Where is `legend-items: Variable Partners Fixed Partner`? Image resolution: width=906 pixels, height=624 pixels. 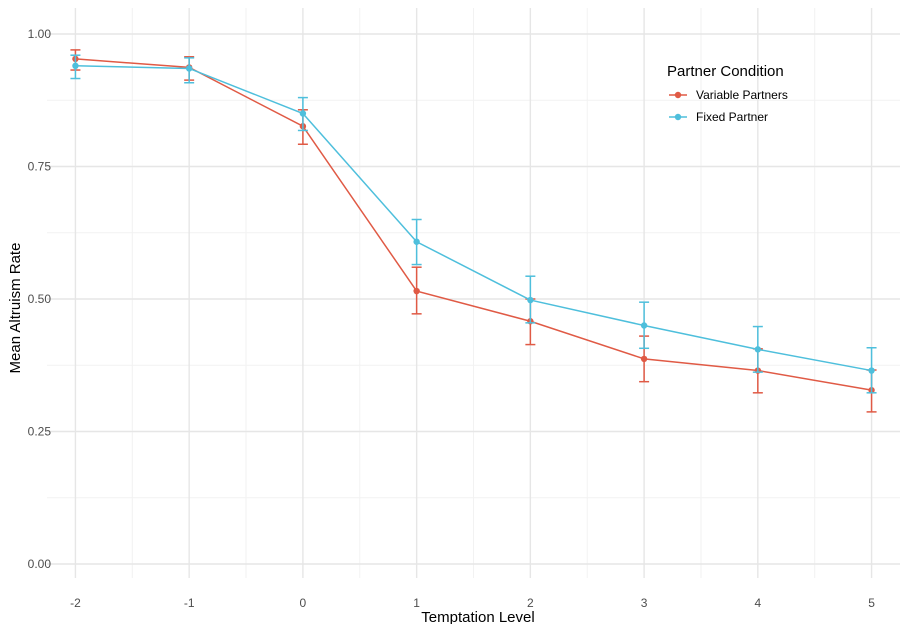
legend-items: Variable Partners Fixed Partner is located at coordinates (728, 106).